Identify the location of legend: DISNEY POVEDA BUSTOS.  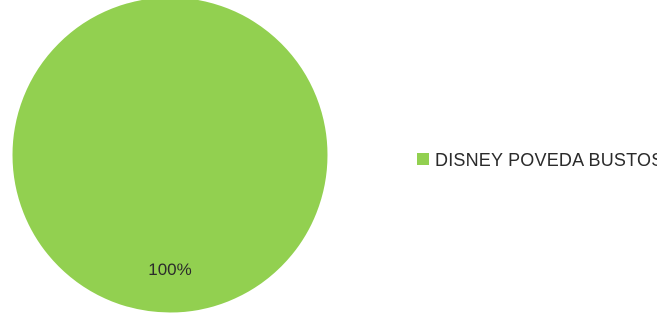
(537, 160).